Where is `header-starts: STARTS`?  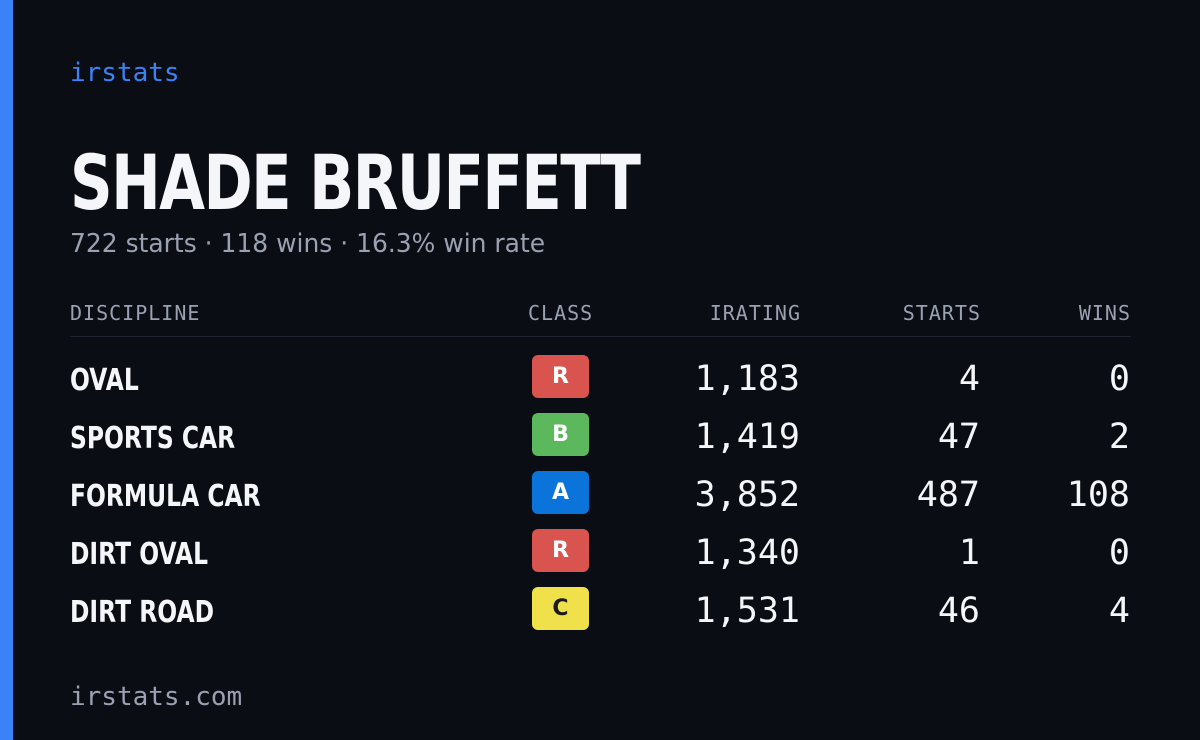 header-starts: STARTS is located at coordinates (941, 313).